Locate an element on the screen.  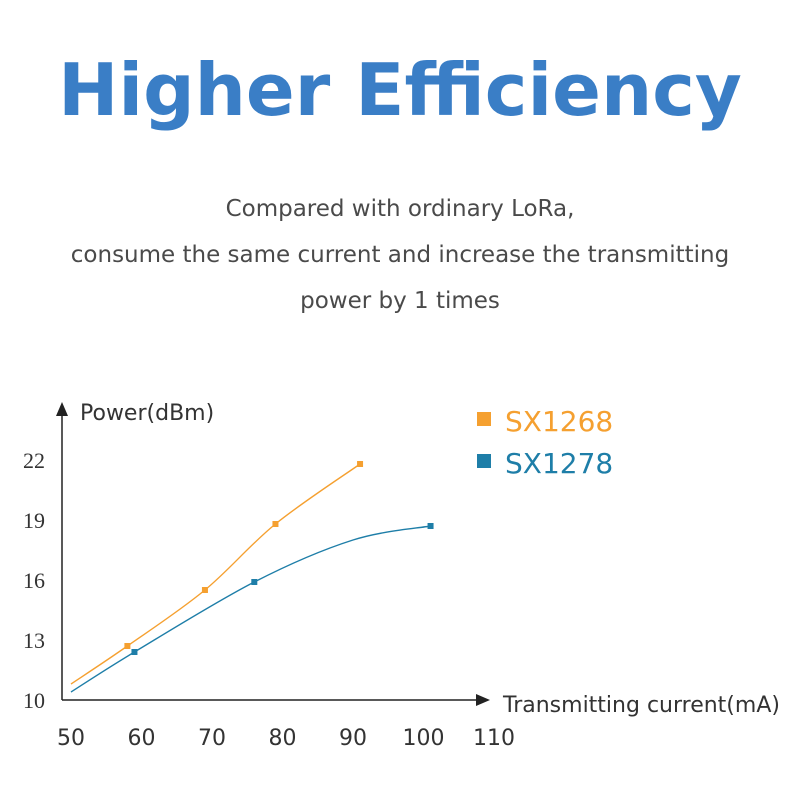
chart-series is located at coordinates (252, 577).